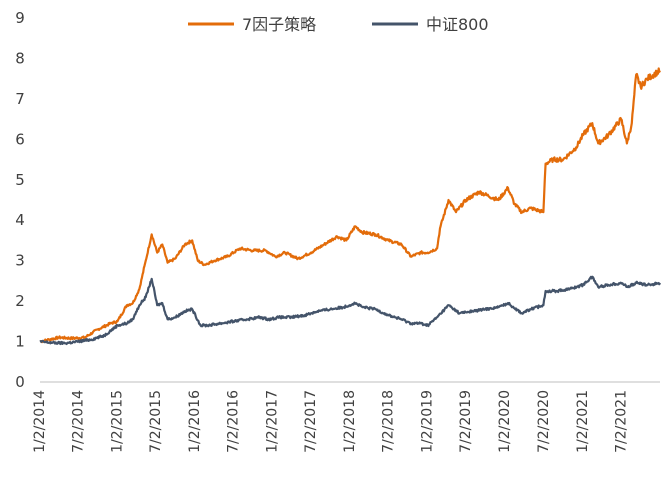 The height and width of the screenshot is (483, 669). I want to click on y-tick-label: 4, so click(20, 220).